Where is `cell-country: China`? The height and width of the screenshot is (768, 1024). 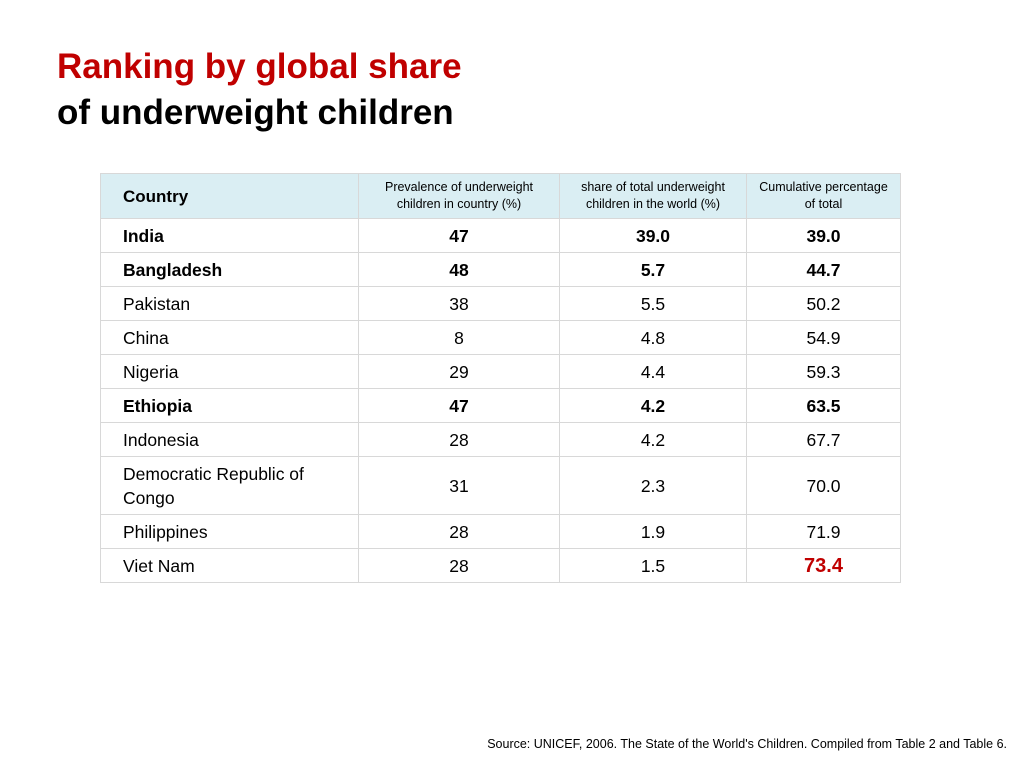 cell-country: China is located at coordinates (229, 337).